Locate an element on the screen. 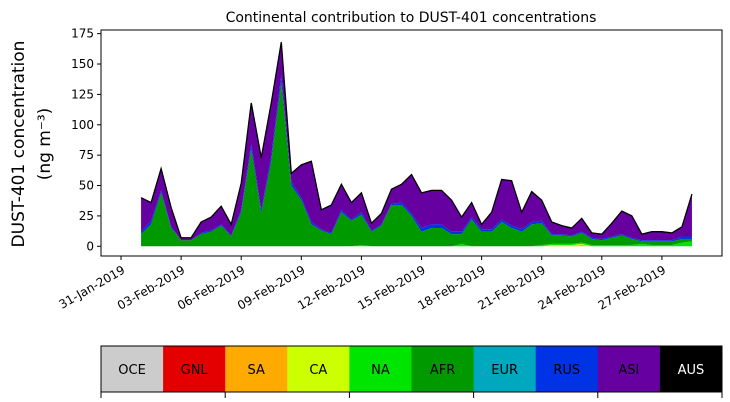 This screenshot has width=730, height=402. legend-swatch-oce is located at coordinates (132, 369).